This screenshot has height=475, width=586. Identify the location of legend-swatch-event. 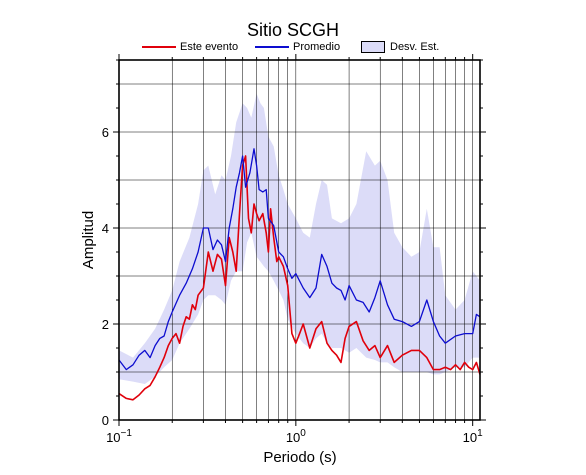
(159, 47).